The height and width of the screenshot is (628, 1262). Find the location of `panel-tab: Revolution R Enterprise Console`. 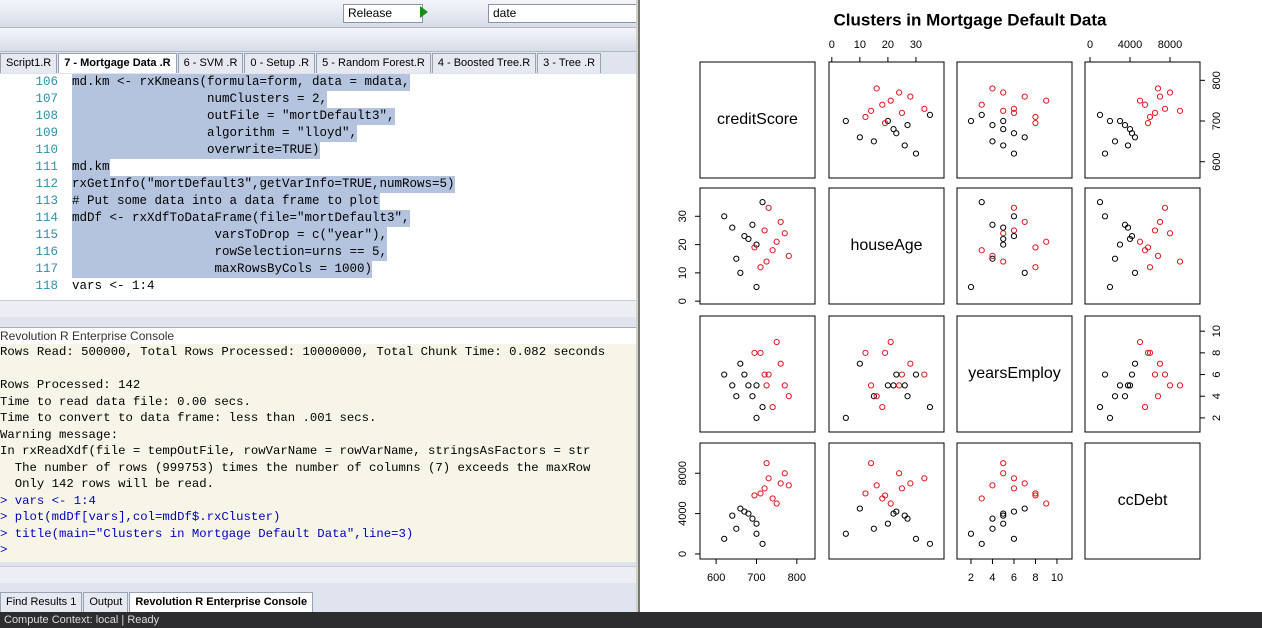

panel-tab: Revolution R Enterprise Console is located at coordinates (221, 602).